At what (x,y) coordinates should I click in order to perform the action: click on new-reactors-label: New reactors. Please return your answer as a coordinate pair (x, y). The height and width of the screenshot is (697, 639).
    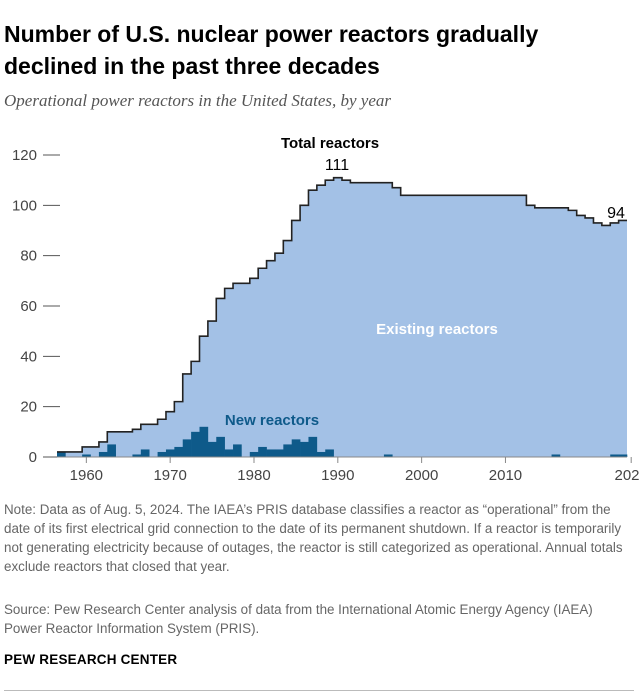
    Looking at the image, I should click on (272, 420).